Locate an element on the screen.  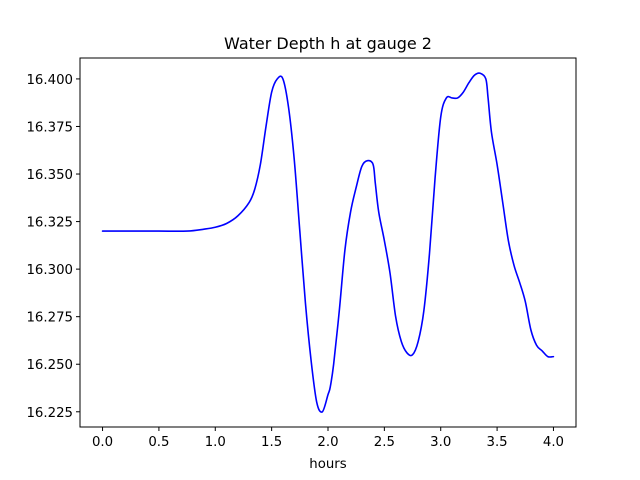
chart-title: Water Depth h at gauge 2 is located at coordinates (328, 43).